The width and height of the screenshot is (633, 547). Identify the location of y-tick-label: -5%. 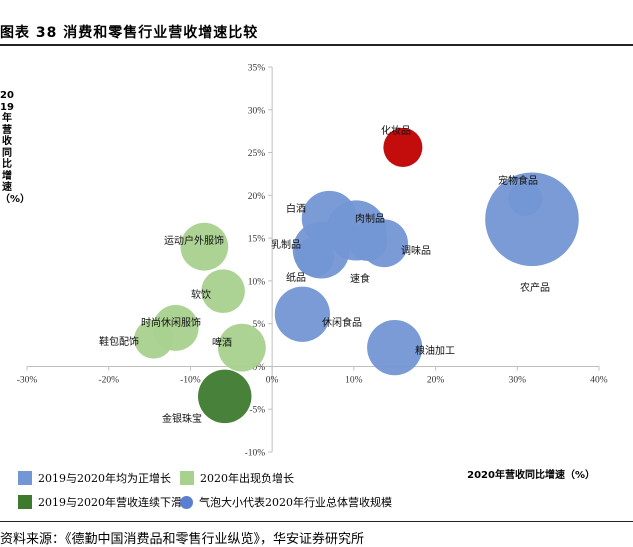
(257, 411).